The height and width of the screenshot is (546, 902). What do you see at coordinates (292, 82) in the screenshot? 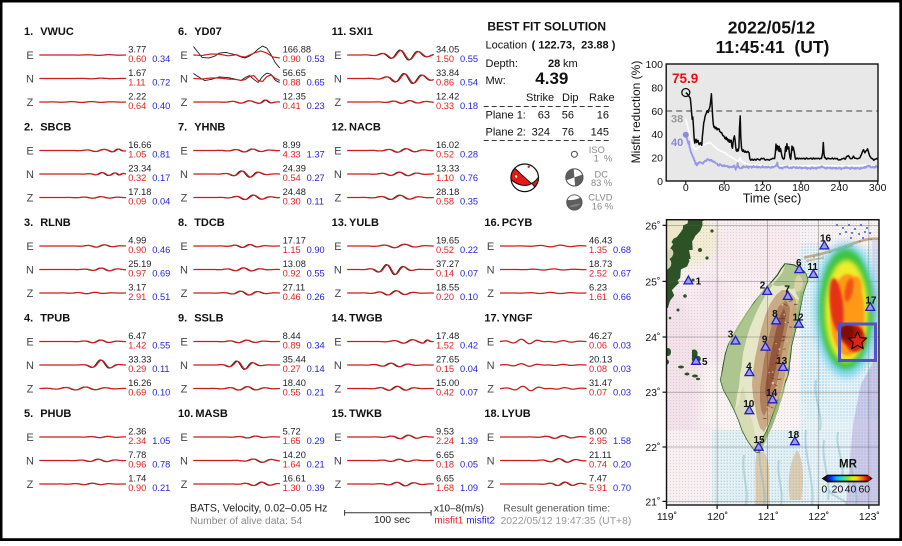
I see `svg-text: 0.88` at bounding box center [292, 82].